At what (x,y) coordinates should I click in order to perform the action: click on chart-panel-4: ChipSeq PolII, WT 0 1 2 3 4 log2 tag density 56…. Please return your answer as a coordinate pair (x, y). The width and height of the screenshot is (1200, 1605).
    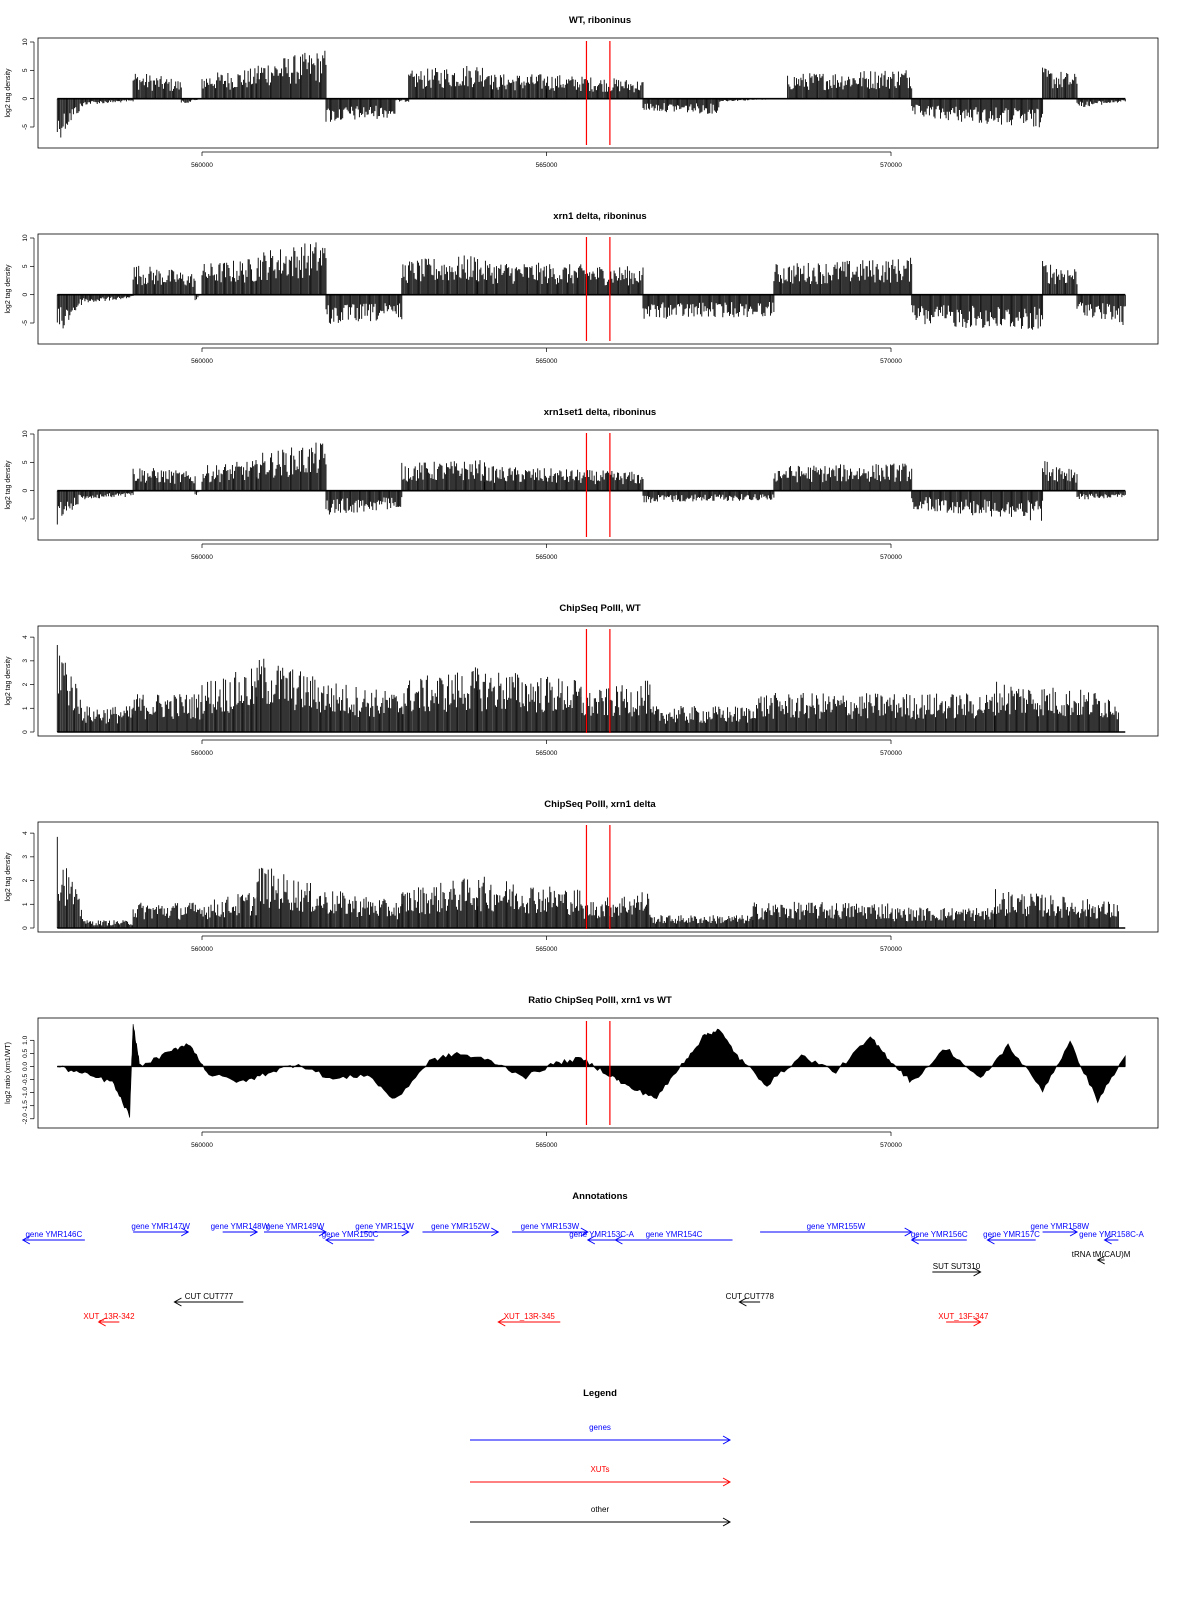
    Looking at the image, I should click on (582, 680).